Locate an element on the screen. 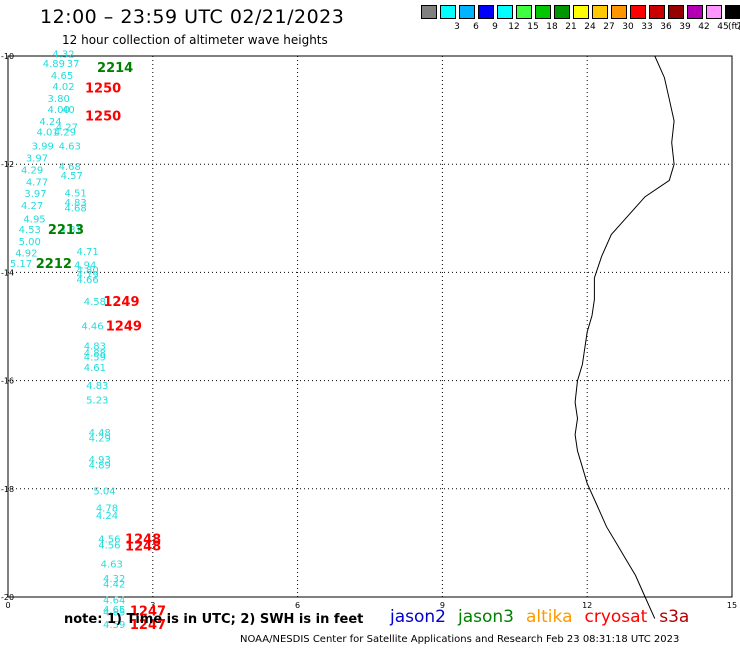 This screenshot has height=650, width=740. wave-height-value: 4.89 is located at coordinates (100, 465).